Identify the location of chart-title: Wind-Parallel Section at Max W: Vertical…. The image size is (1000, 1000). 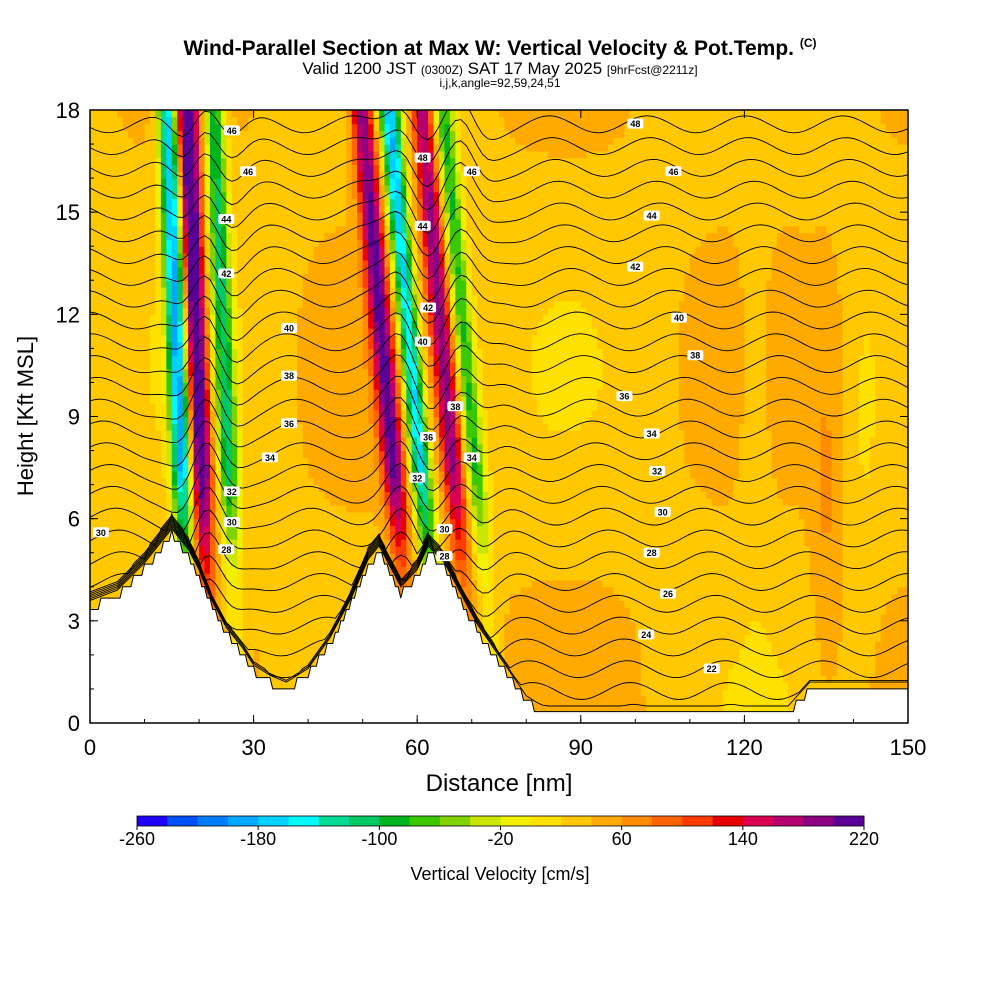
(500, 48).